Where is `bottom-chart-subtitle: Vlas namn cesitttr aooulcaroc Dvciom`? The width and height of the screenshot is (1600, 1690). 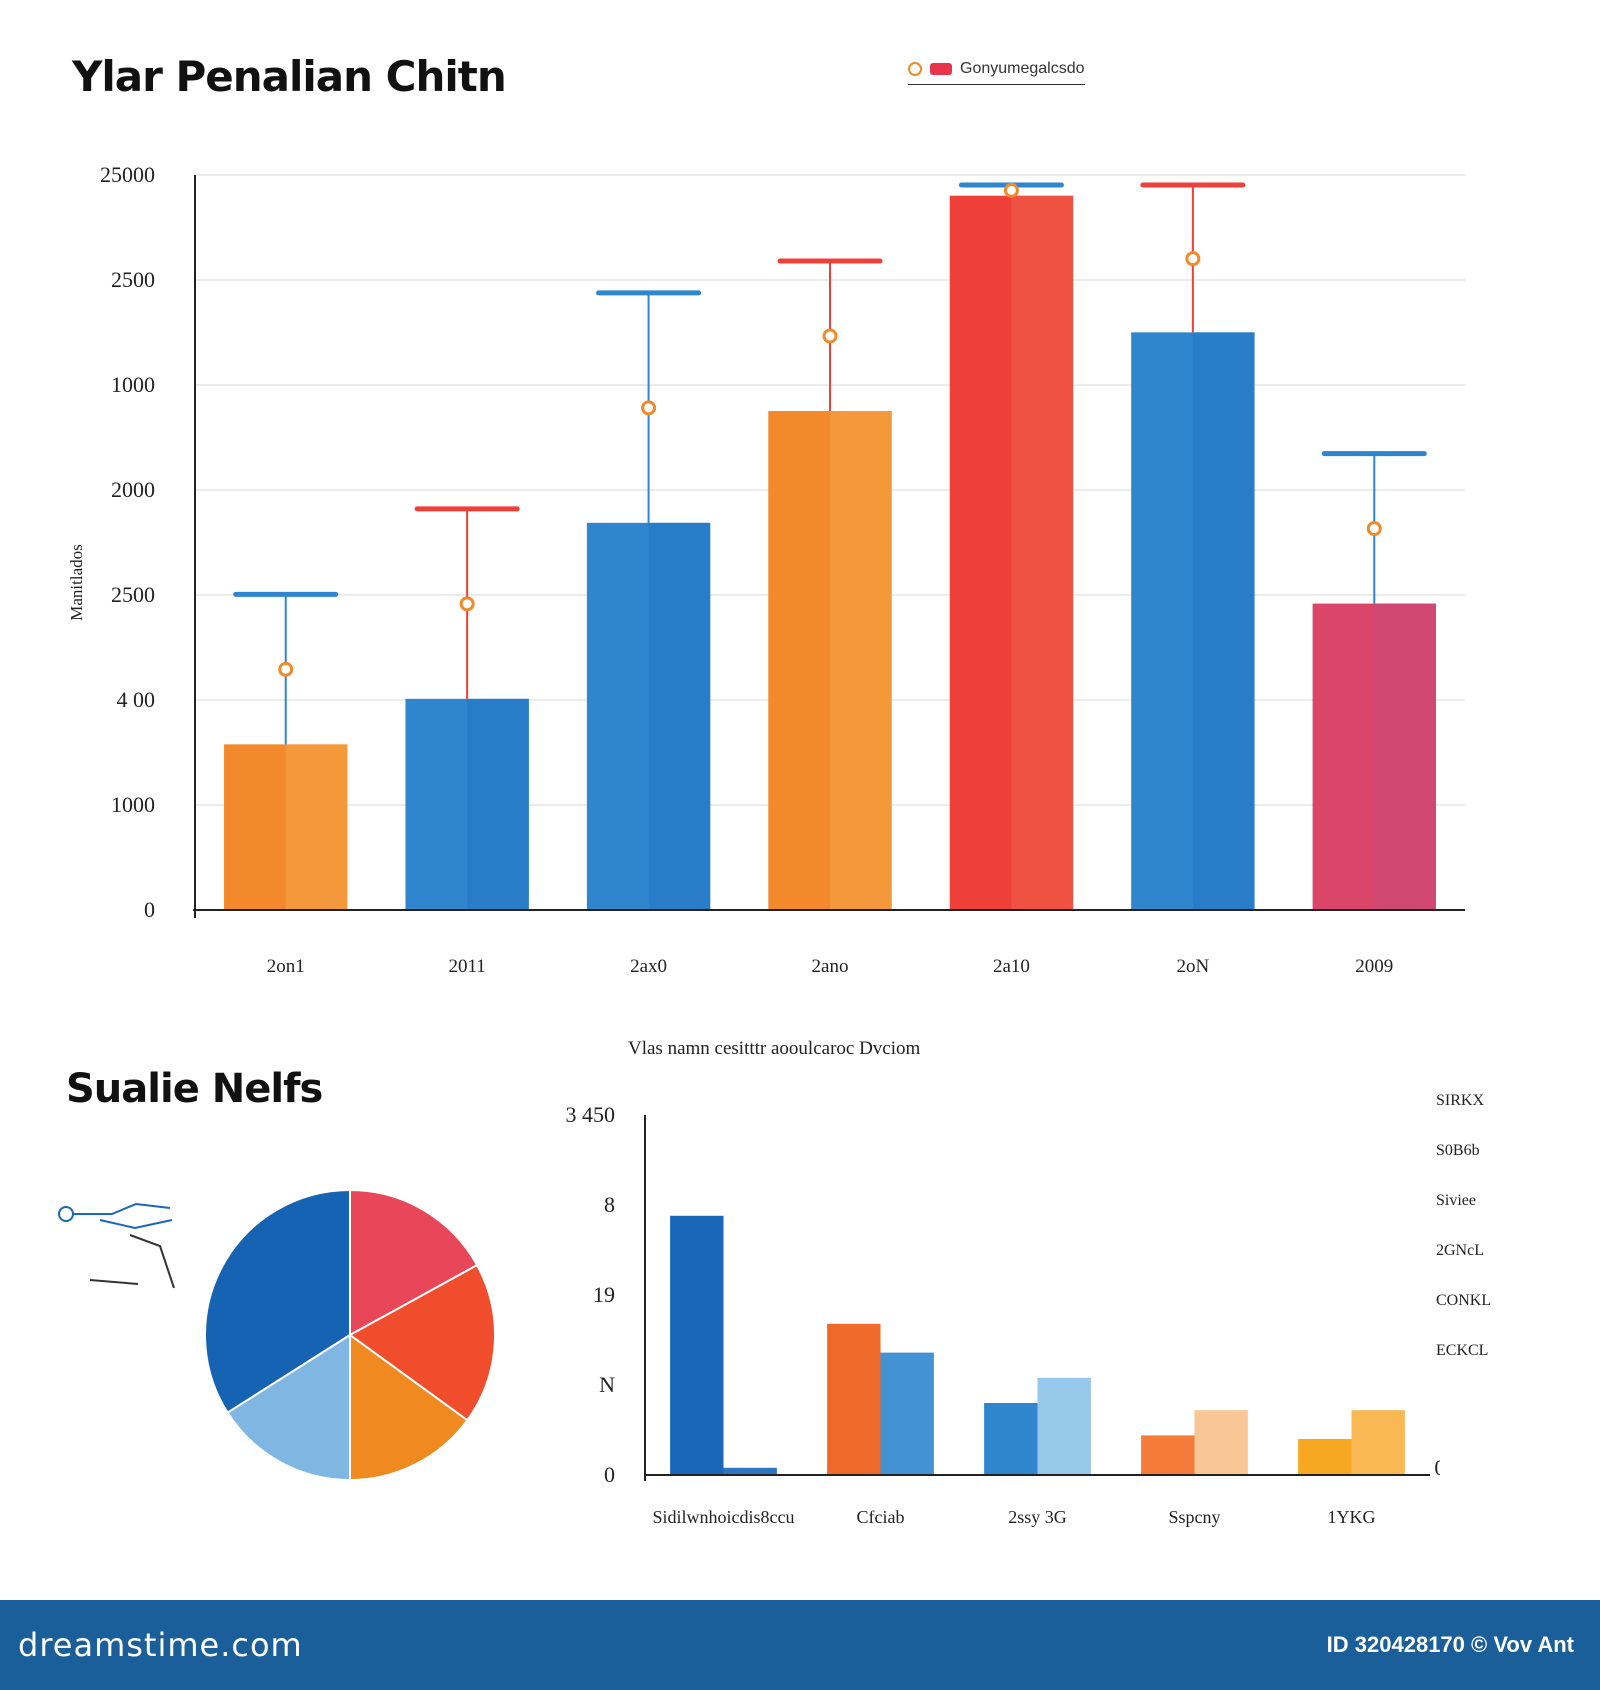 bottom-chart-subtitle: Vlas namn cesitttr aooulcaroc Dvciom is located at coordinates (774, 1048).